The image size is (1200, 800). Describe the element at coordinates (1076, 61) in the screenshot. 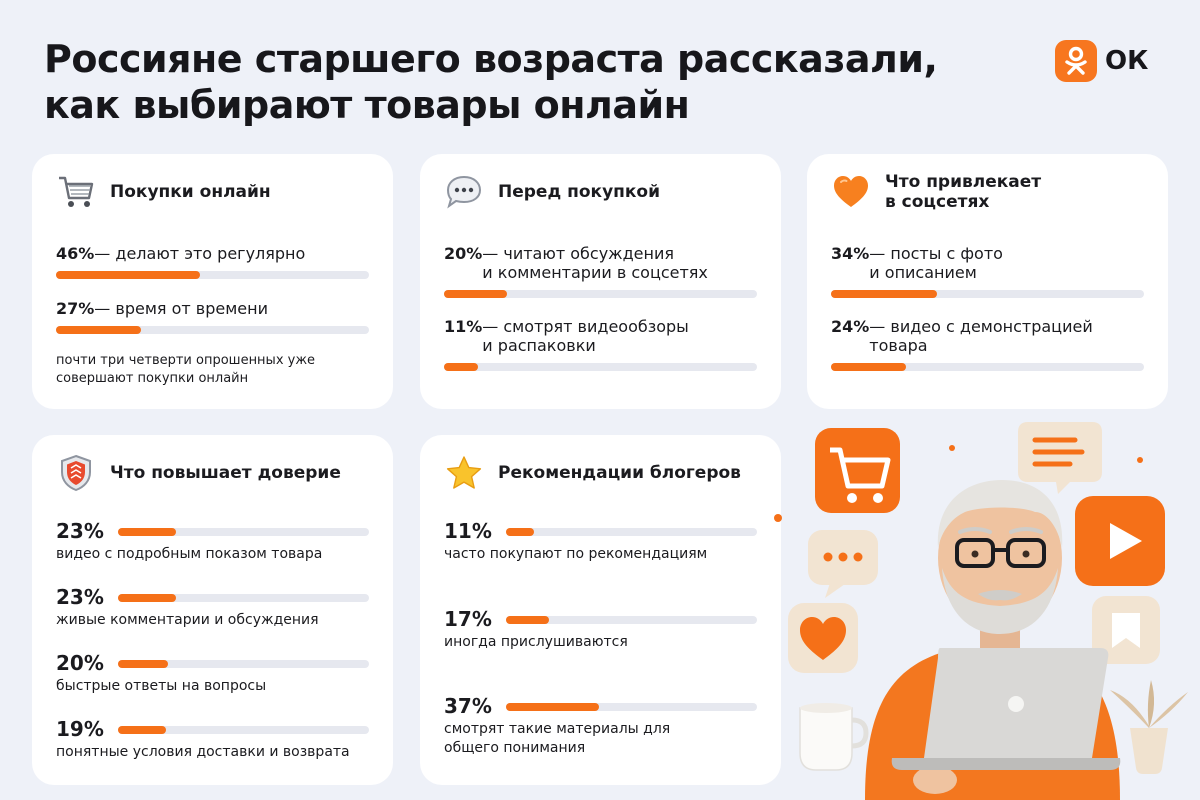

I see `ok-logo-icon` at that location.